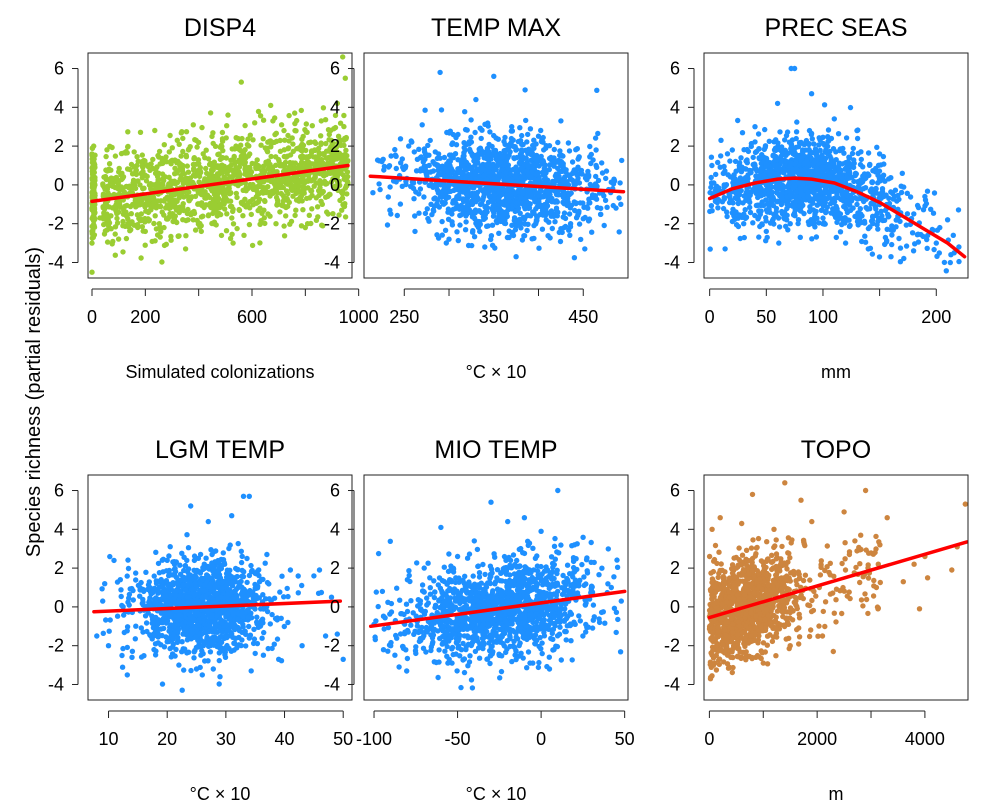  What do you see at coordinates (34, 402) in the screenshot?
I see `shared-y-axis-label: Species richness (partial residuals)` at bounding box center [34, 402].